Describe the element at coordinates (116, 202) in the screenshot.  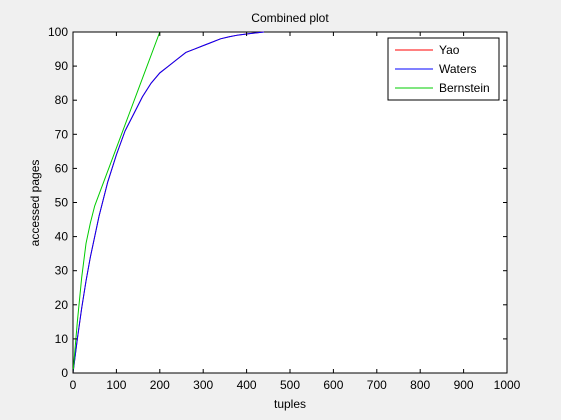
I see `series-line-bernstein` at that location.